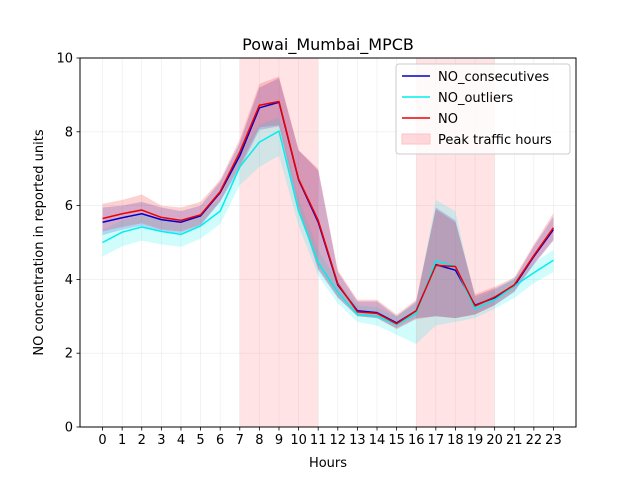 This screenshot has height=480, width=640. Describe the element at coordinates (69, 280) in the screenshot. I see `y-tick-label: 4` at that location.